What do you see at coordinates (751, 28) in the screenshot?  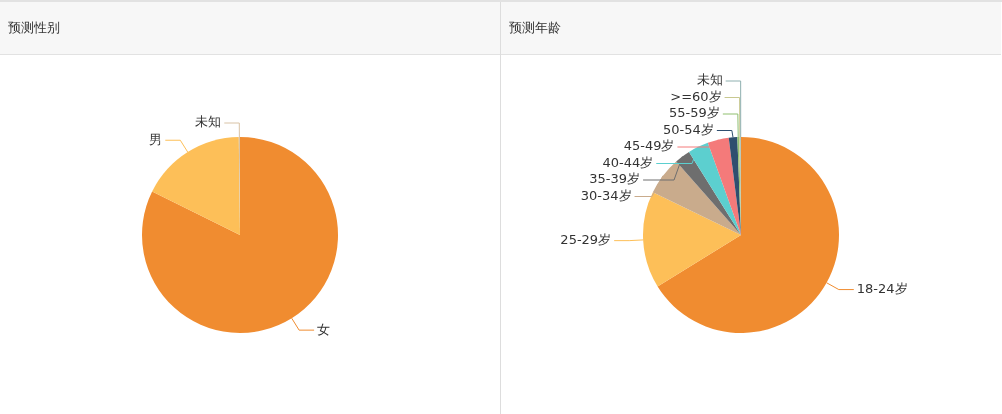 I see `chart-title: 预测年龄` at bounding box center [751, 28].